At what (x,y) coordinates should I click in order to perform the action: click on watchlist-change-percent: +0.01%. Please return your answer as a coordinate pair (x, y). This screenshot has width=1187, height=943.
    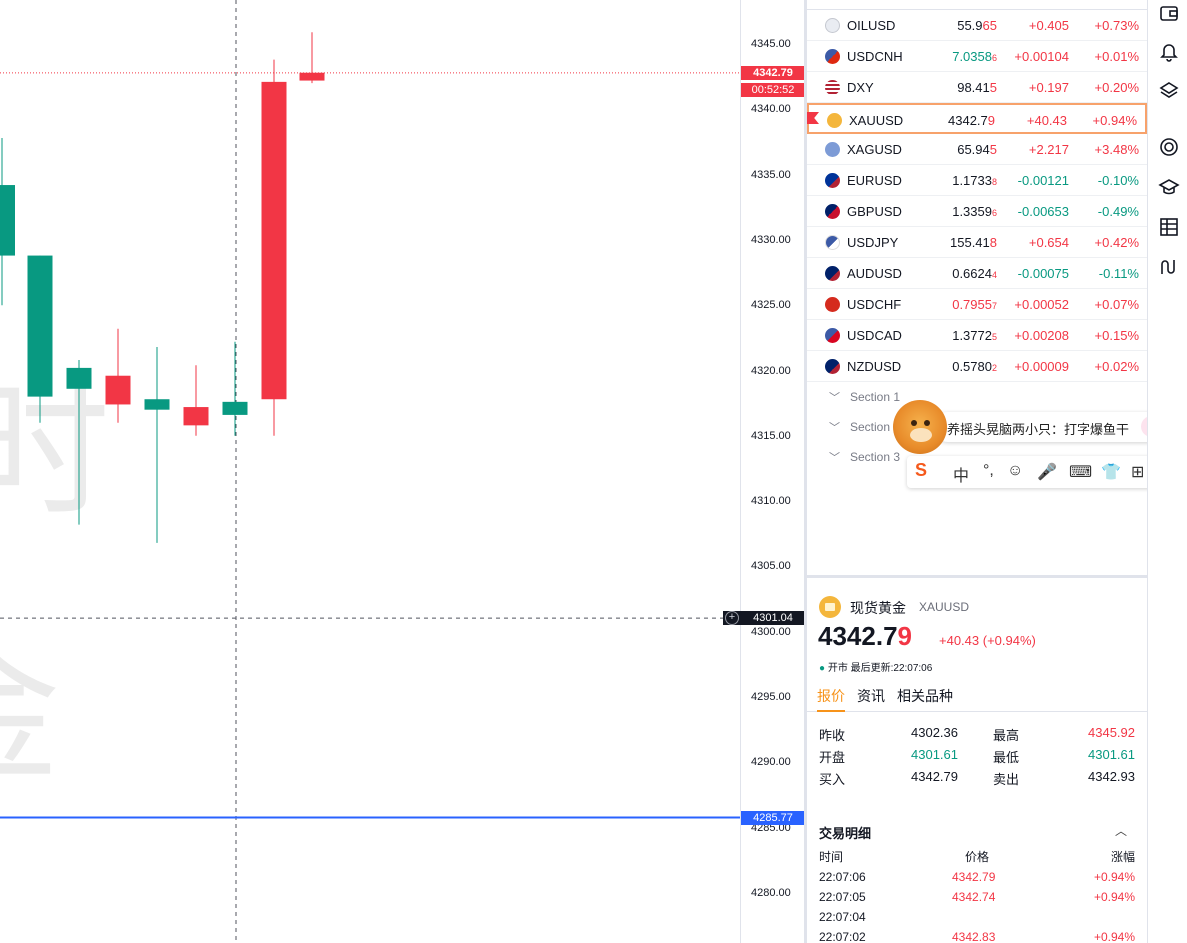
    Looking at the image, I should click on (1116, 56).